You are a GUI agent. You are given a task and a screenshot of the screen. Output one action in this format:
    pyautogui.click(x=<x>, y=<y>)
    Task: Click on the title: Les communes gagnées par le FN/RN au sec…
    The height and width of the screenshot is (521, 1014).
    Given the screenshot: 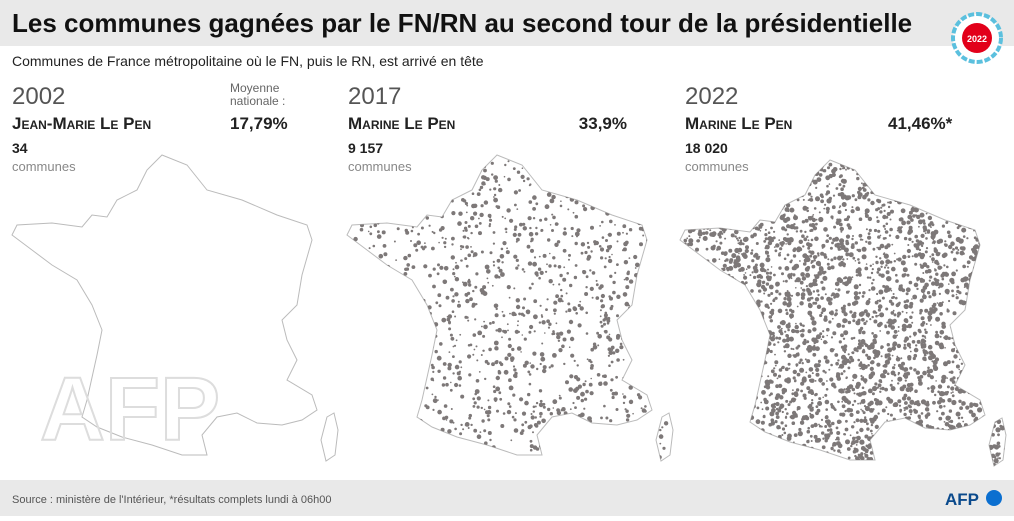 What is the action you would take?
    pyautogui.click(x=462, y=23)
    